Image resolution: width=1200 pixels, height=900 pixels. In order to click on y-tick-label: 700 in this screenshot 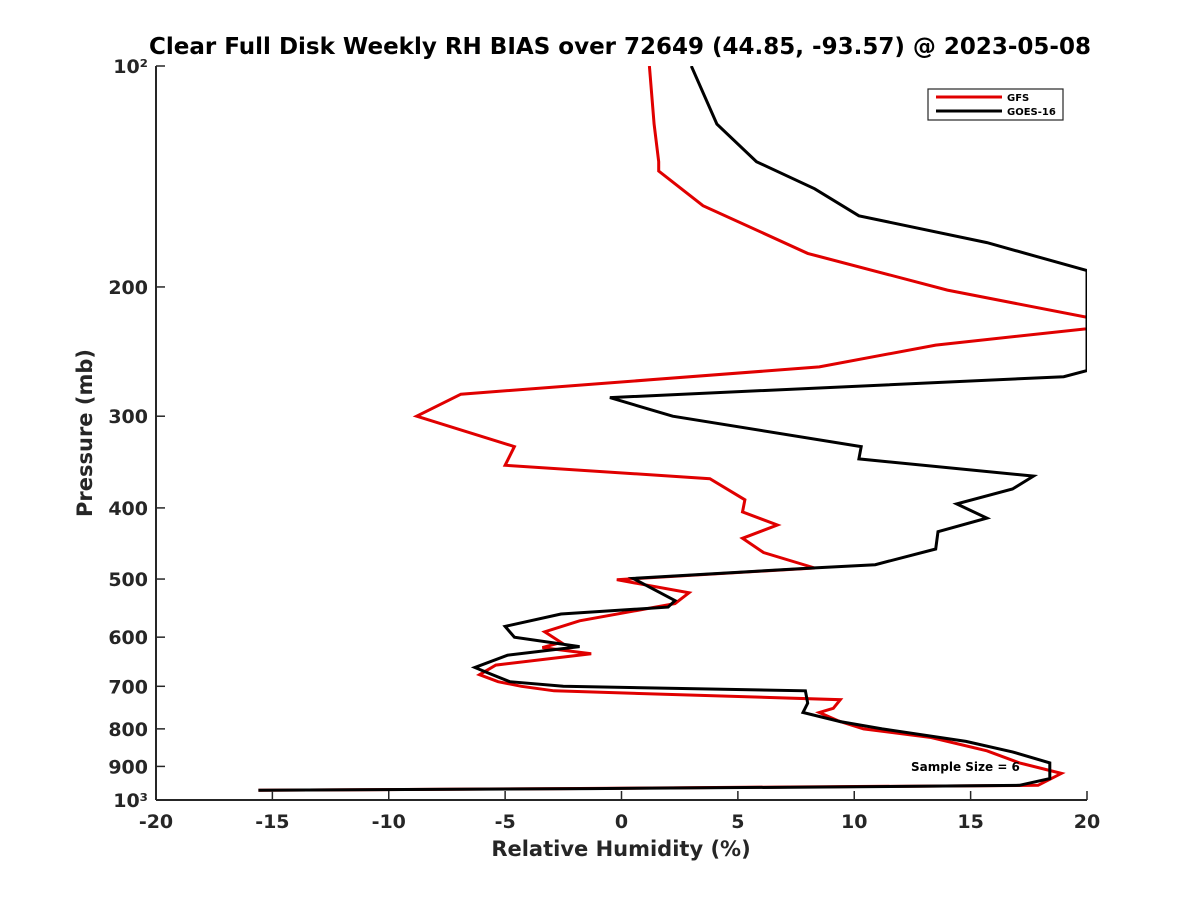, I will do `click(128, 687)`.